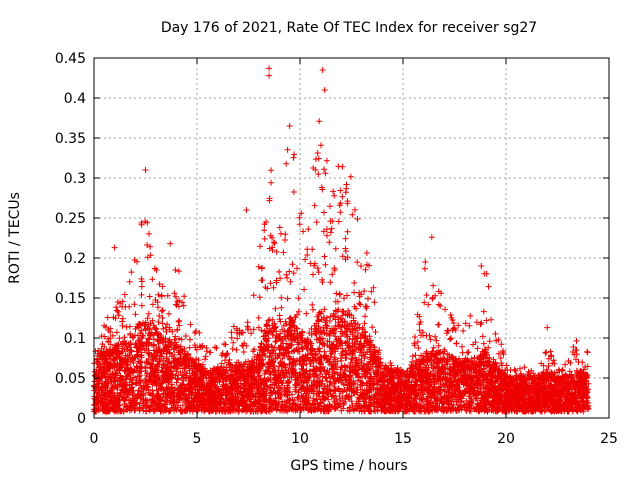  I want to click on y-axis-label: ROTI / TECUs, so click(15, 238).